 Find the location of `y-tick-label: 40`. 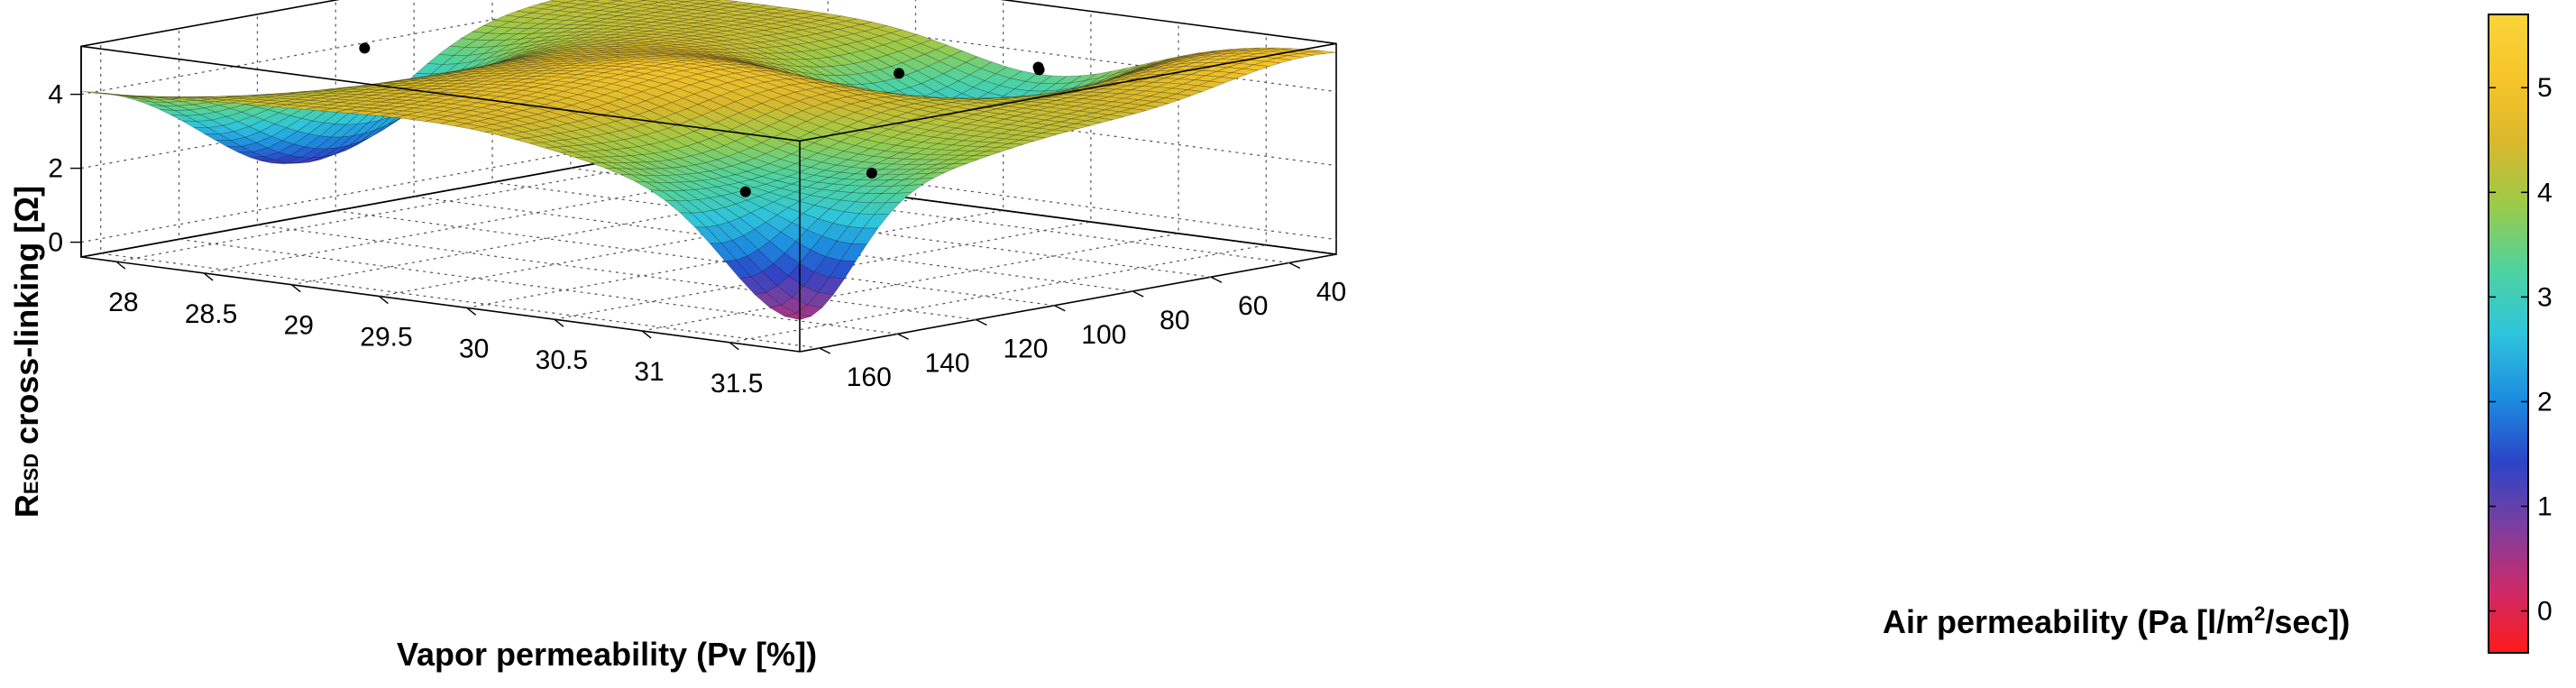

y-tick-label: 40 is located at coordinates (1331, 292).